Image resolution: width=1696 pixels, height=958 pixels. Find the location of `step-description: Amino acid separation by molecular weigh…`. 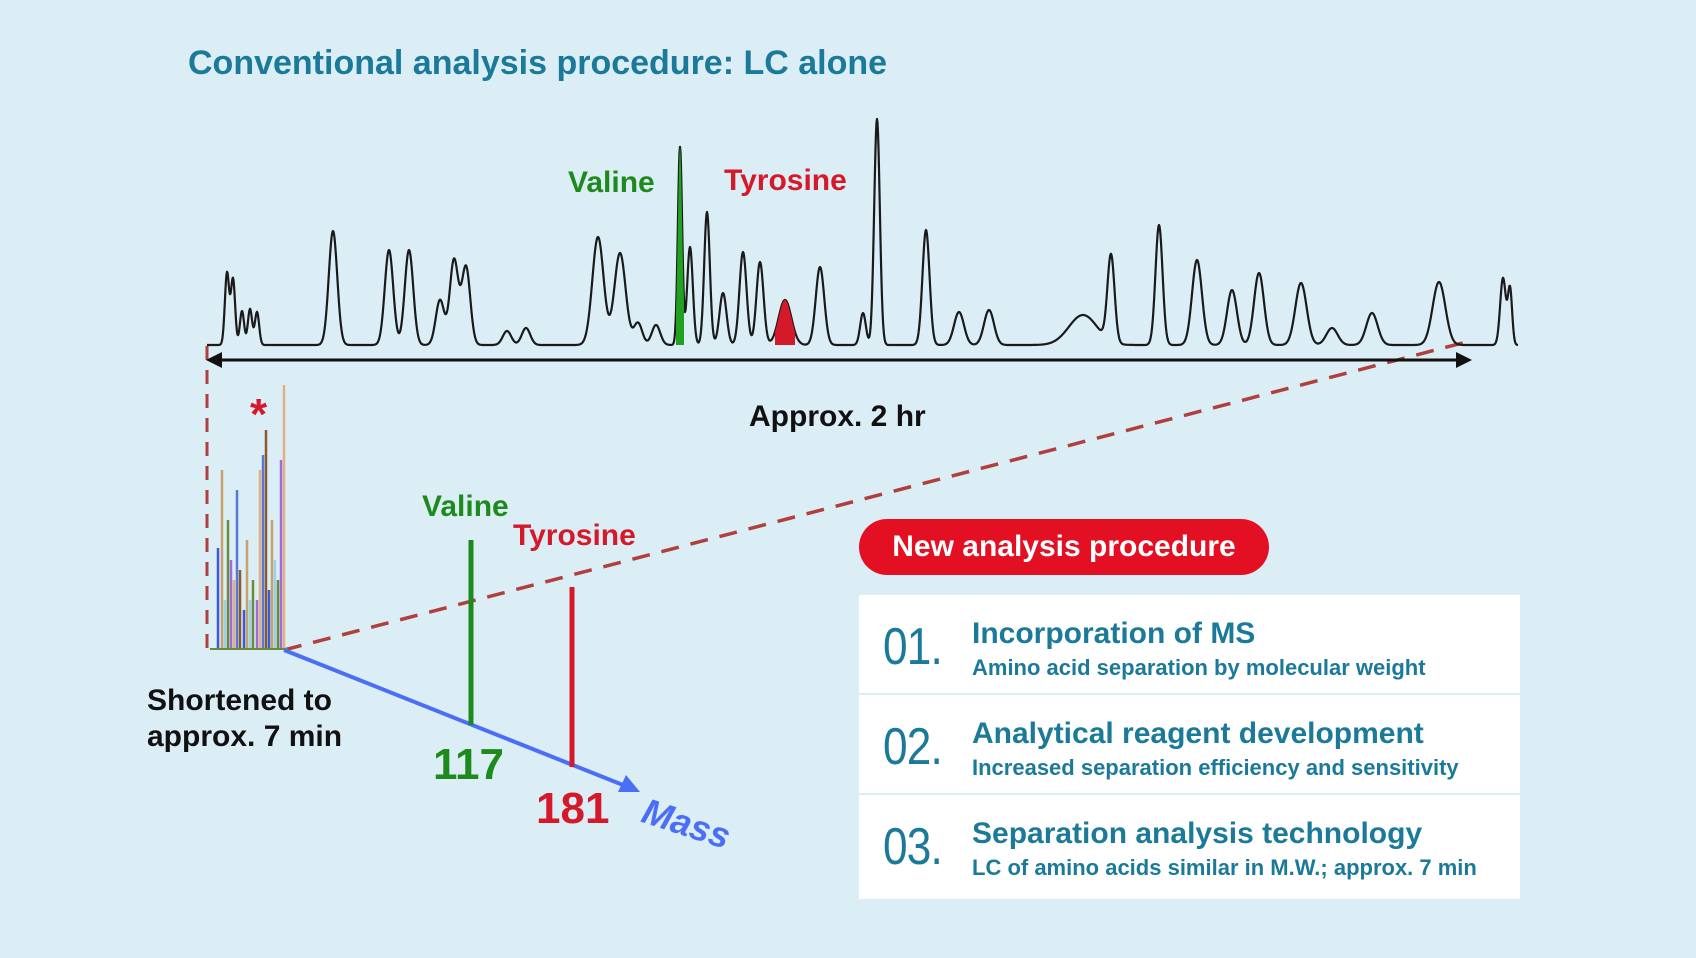

step-description: Amino acid separation by molecular weigh… is located at coordinates (1199, 667).